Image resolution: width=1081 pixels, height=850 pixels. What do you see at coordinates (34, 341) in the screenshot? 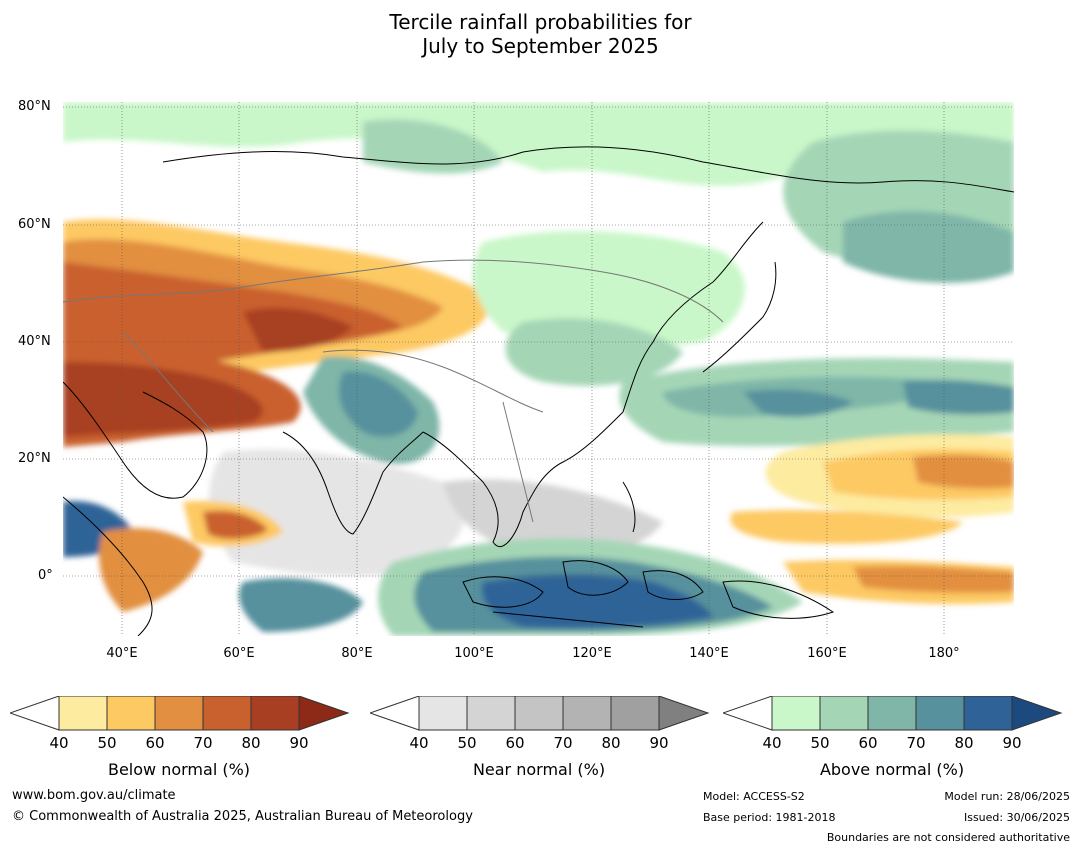
I see `lat-label-40n: 40°N` at bounding box center [34, 341].